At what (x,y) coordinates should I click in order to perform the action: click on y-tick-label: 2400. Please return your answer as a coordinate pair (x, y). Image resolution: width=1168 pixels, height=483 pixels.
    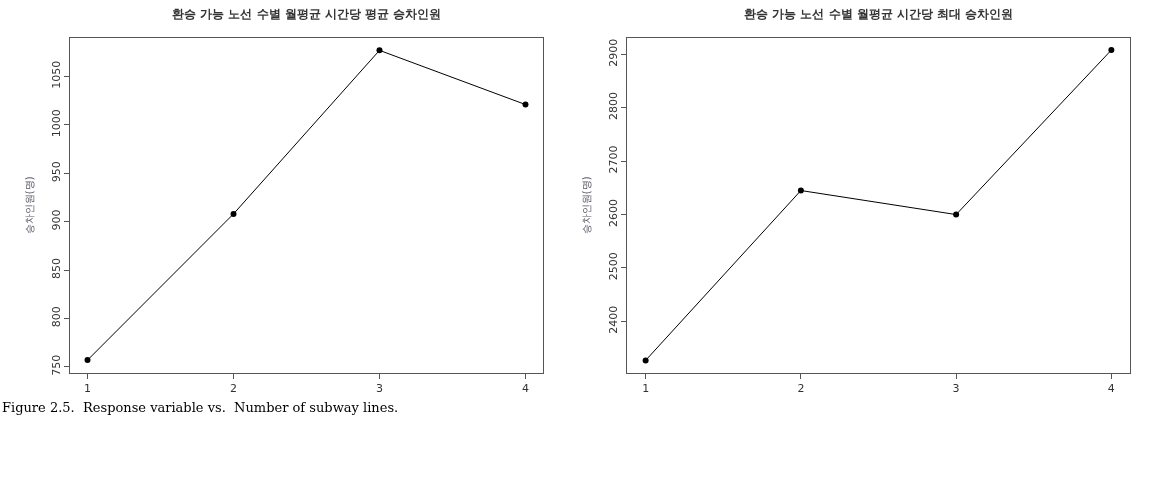
    Looking at the image, I should click on (613, 319).